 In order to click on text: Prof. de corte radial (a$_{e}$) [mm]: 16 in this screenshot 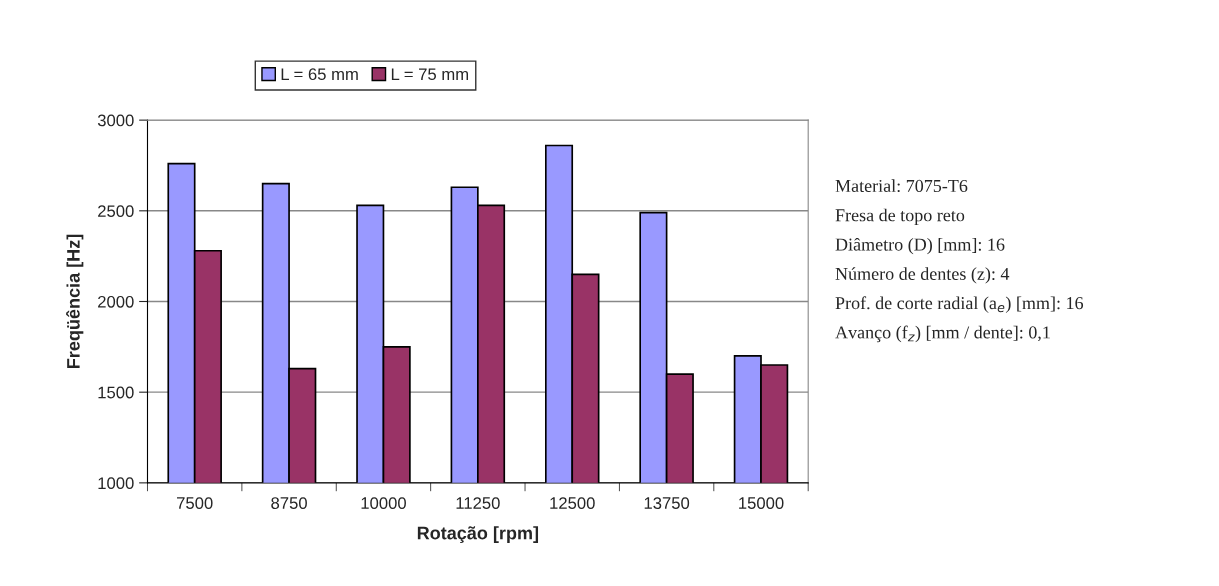, I will do `click(959, 304)`.